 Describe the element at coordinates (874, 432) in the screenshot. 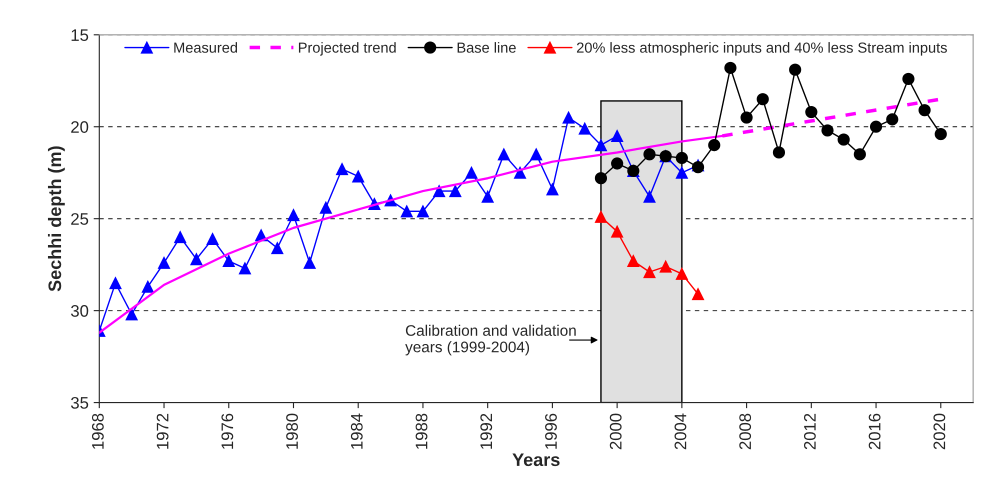

I see `x-tick-label: 2016` at that location.